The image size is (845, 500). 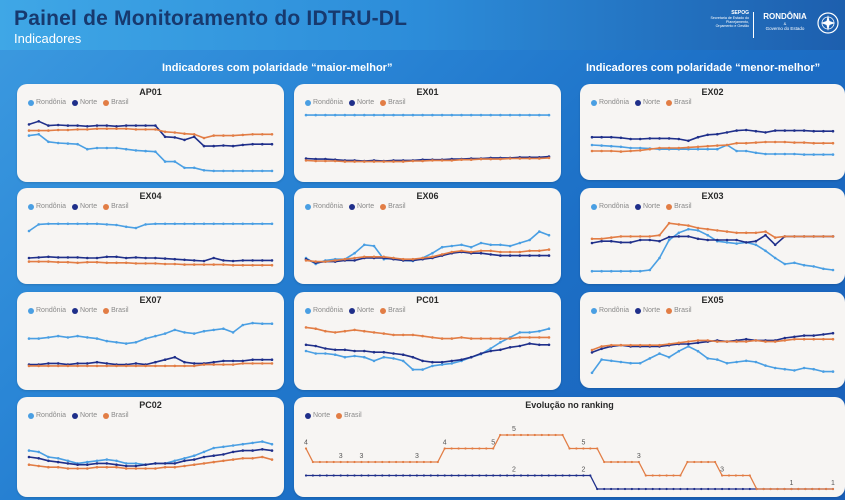 I want to click on legend-label: Rondônia, so click(x=51, y=310).